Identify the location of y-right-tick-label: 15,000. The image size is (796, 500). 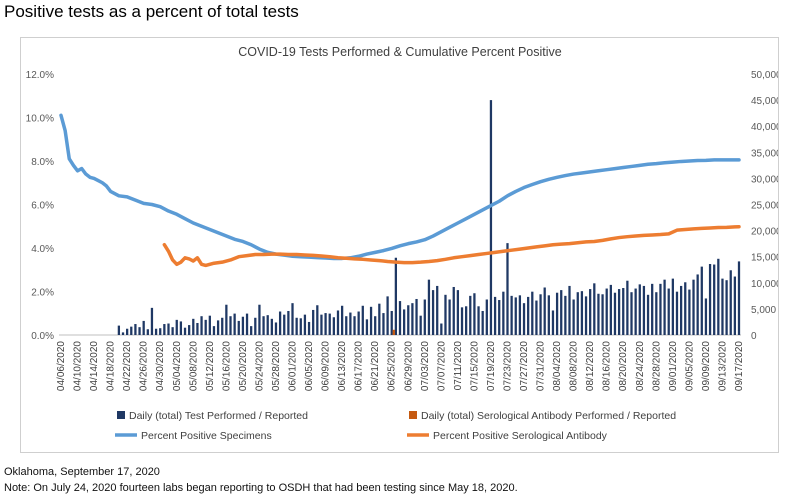
(764, 258).